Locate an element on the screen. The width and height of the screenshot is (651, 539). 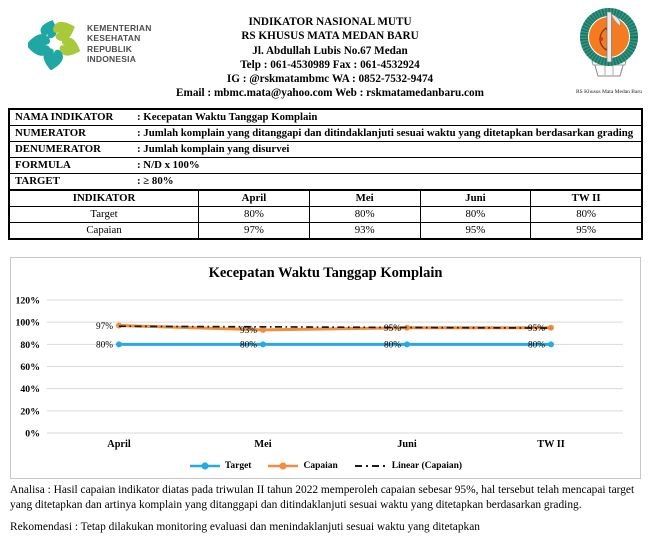
legend-label: Target is located at coordinates (238, 466).